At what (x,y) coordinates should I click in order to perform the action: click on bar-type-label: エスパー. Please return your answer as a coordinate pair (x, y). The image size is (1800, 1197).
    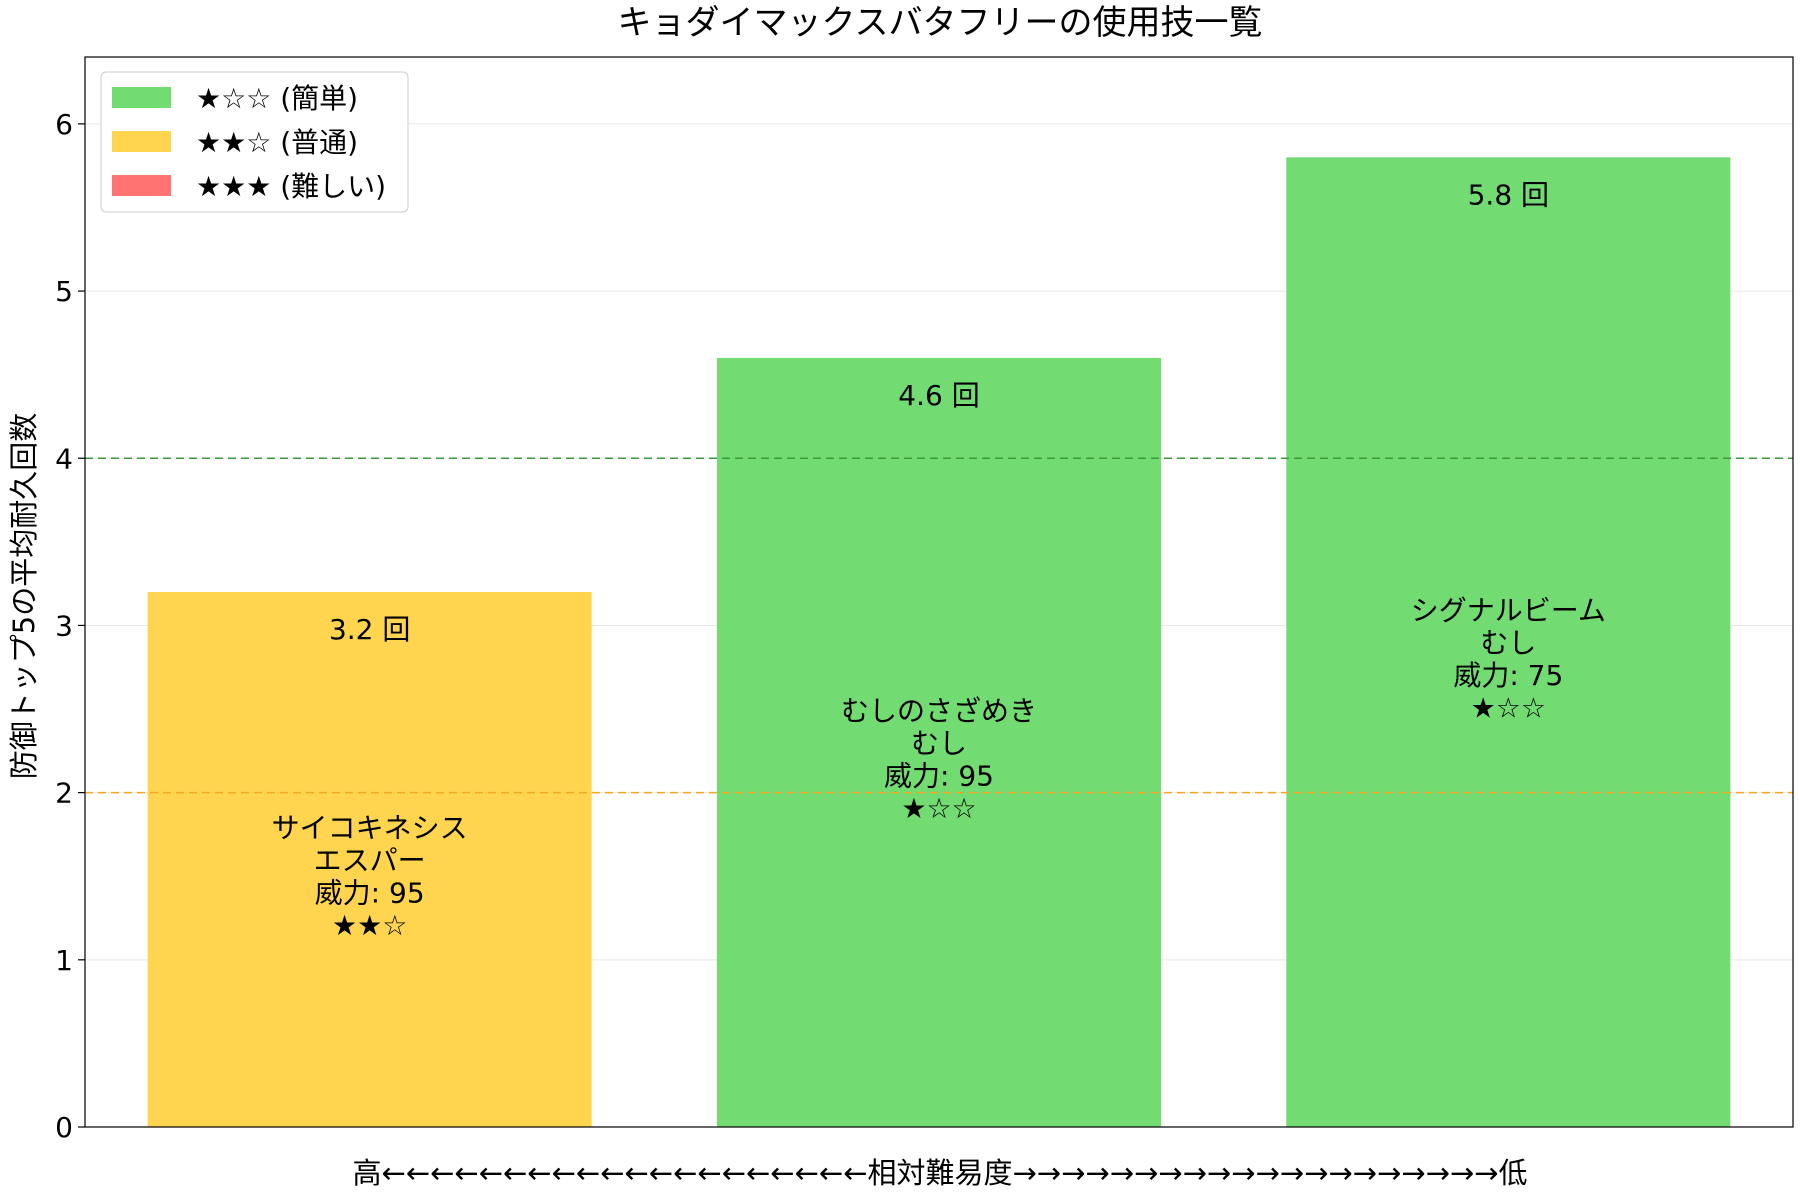
    Looking at the image, I should click on (370, 860).